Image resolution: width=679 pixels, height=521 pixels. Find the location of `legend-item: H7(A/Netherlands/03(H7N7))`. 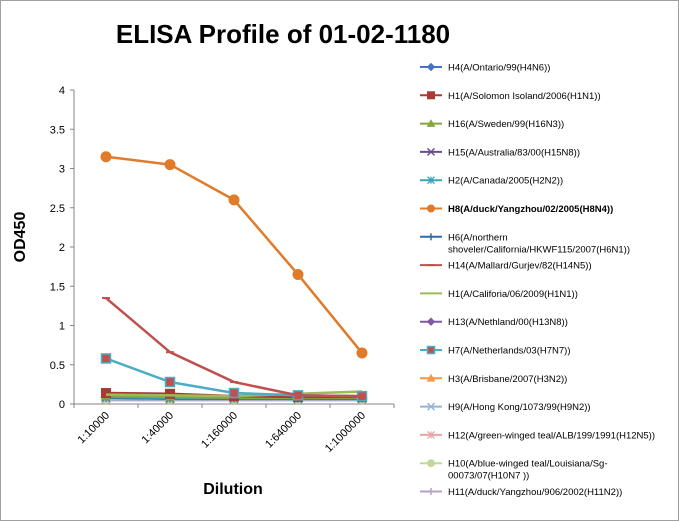

legend-item: H7(A/Netherlands/03(H7N7)) is located at coordinates (495, 351).